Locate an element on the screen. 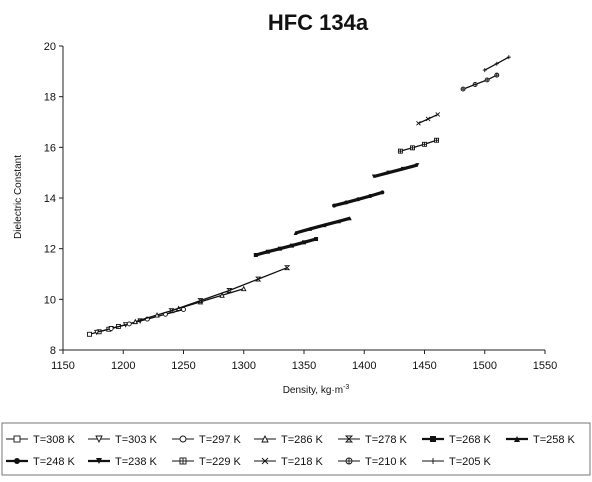  legend-item: T=258 K is located at coordinates (541, 440).